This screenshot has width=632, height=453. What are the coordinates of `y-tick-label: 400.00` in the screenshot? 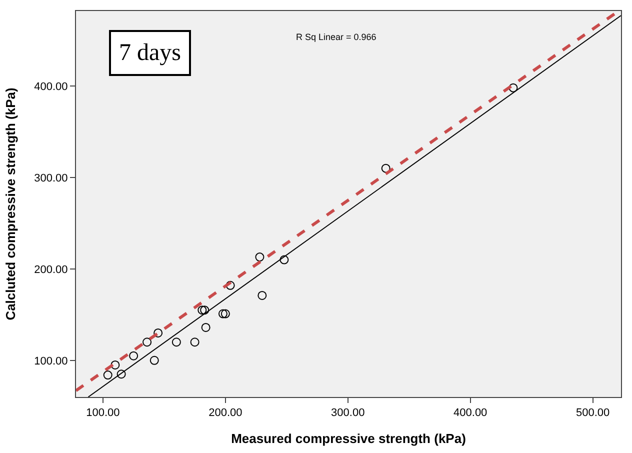 It's located at (51, 86).